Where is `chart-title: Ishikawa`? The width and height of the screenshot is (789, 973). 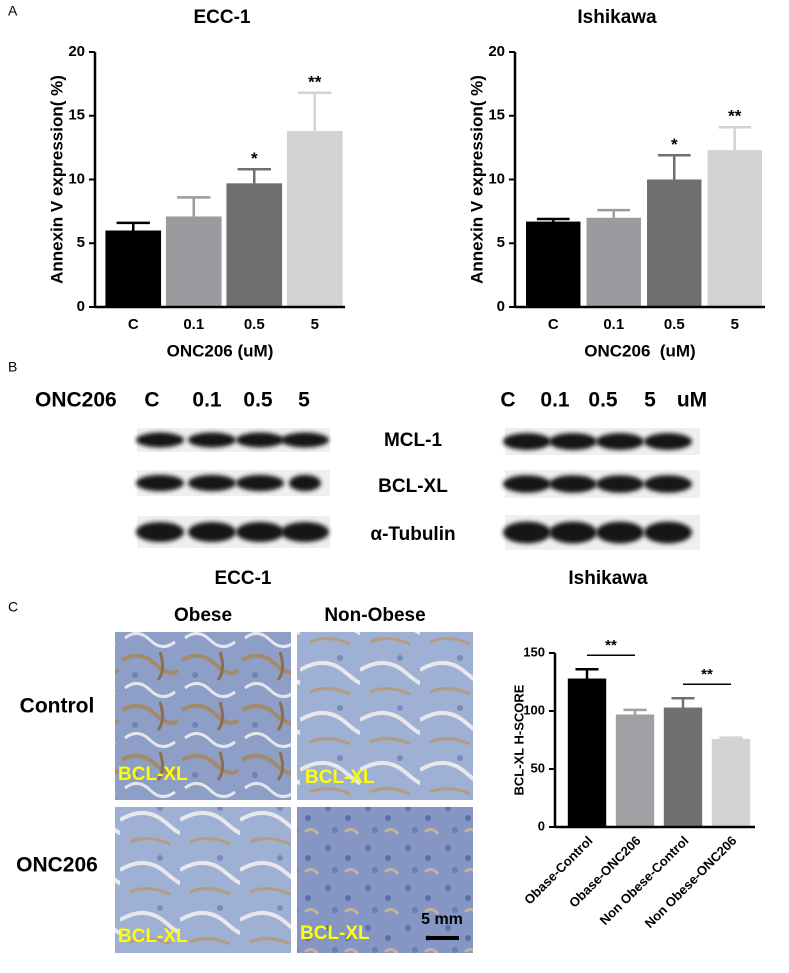 chart-title: Ishikawa is located at coordinates (617, 17).